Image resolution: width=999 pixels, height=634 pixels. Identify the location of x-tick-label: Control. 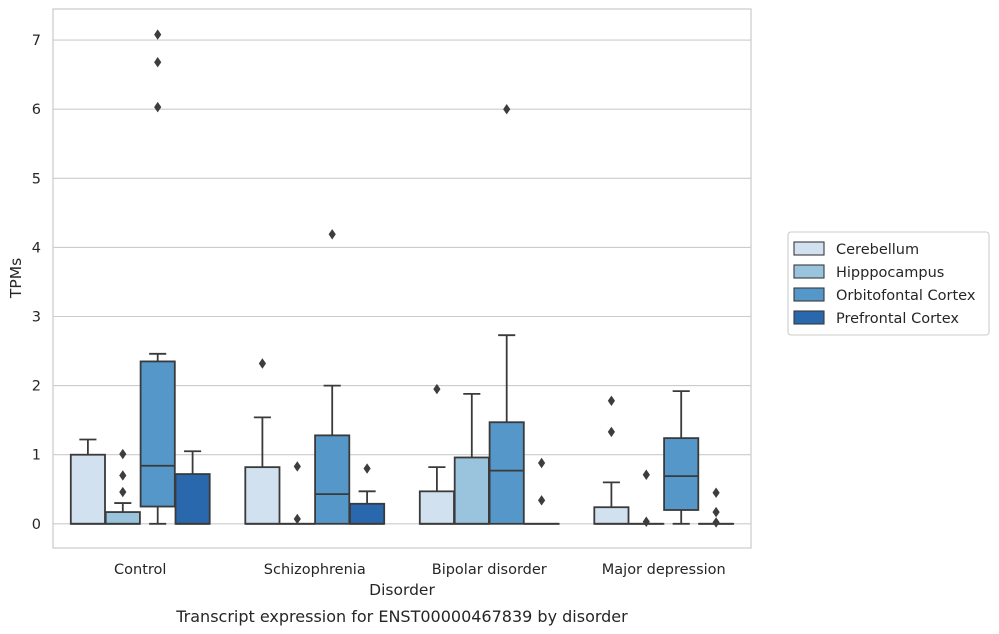
(140, 570).